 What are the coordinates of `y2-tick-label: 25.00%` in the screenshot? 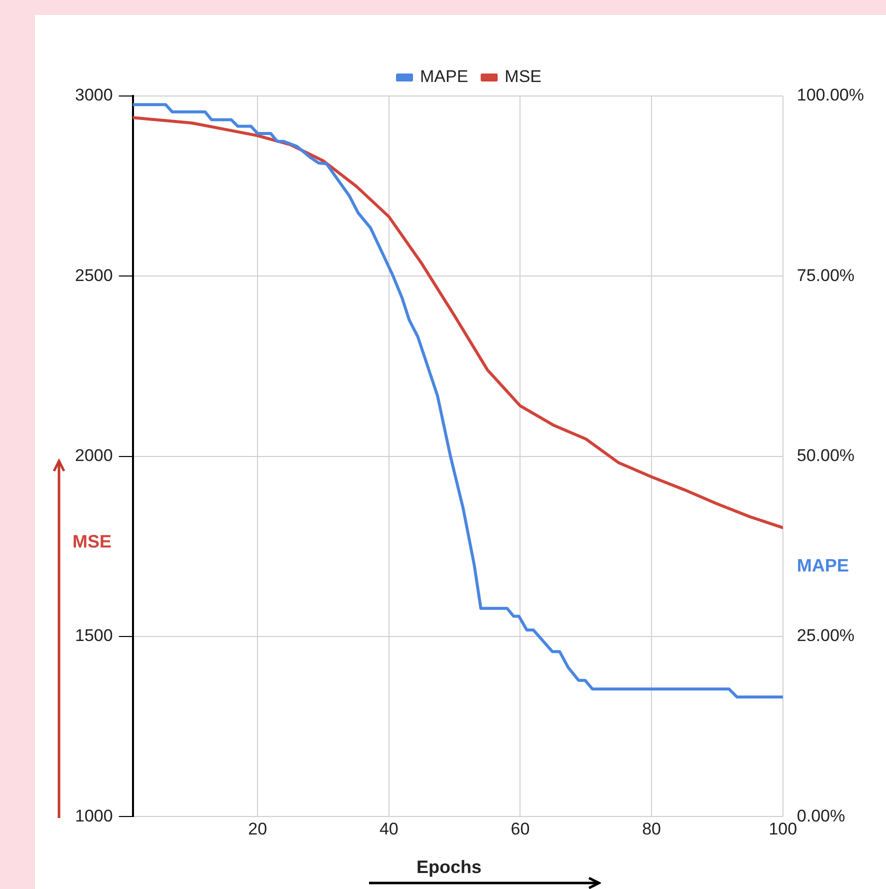 It's located at (825, 636).